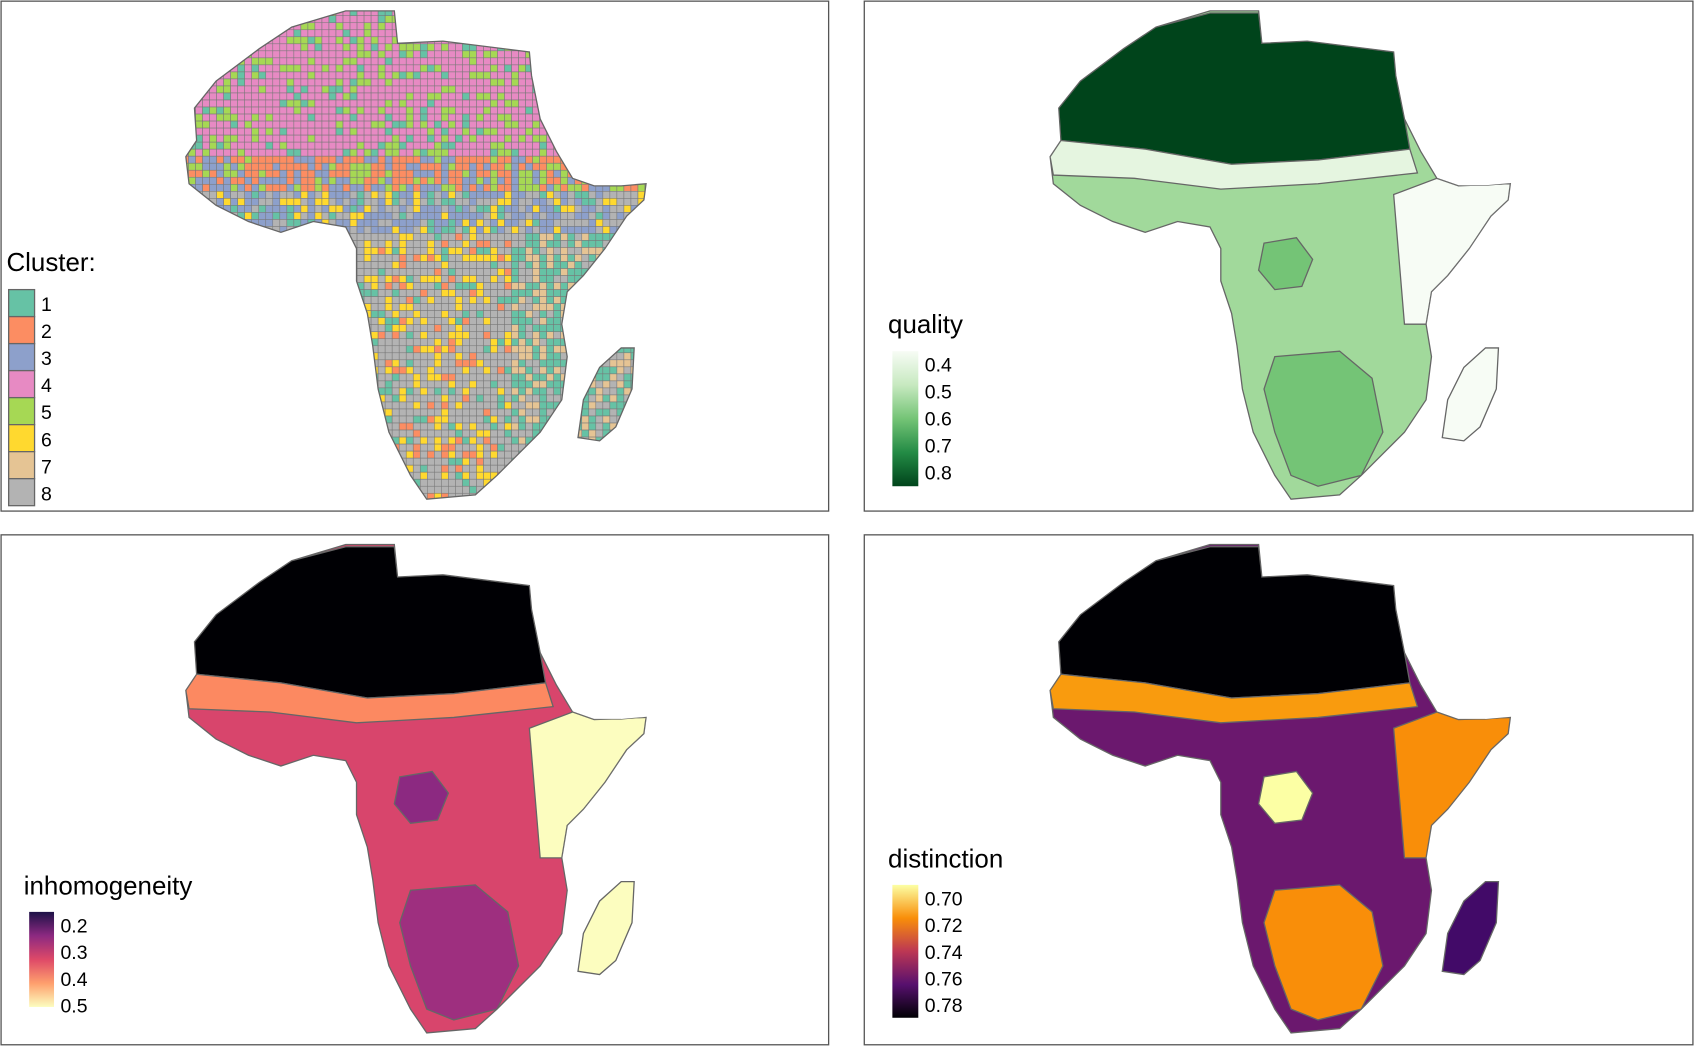 The image size is (1694, 1047). Describe the element at coordinates (74, 926) in the screenshot. I see `legend-tick-label: 0.2` at that location.